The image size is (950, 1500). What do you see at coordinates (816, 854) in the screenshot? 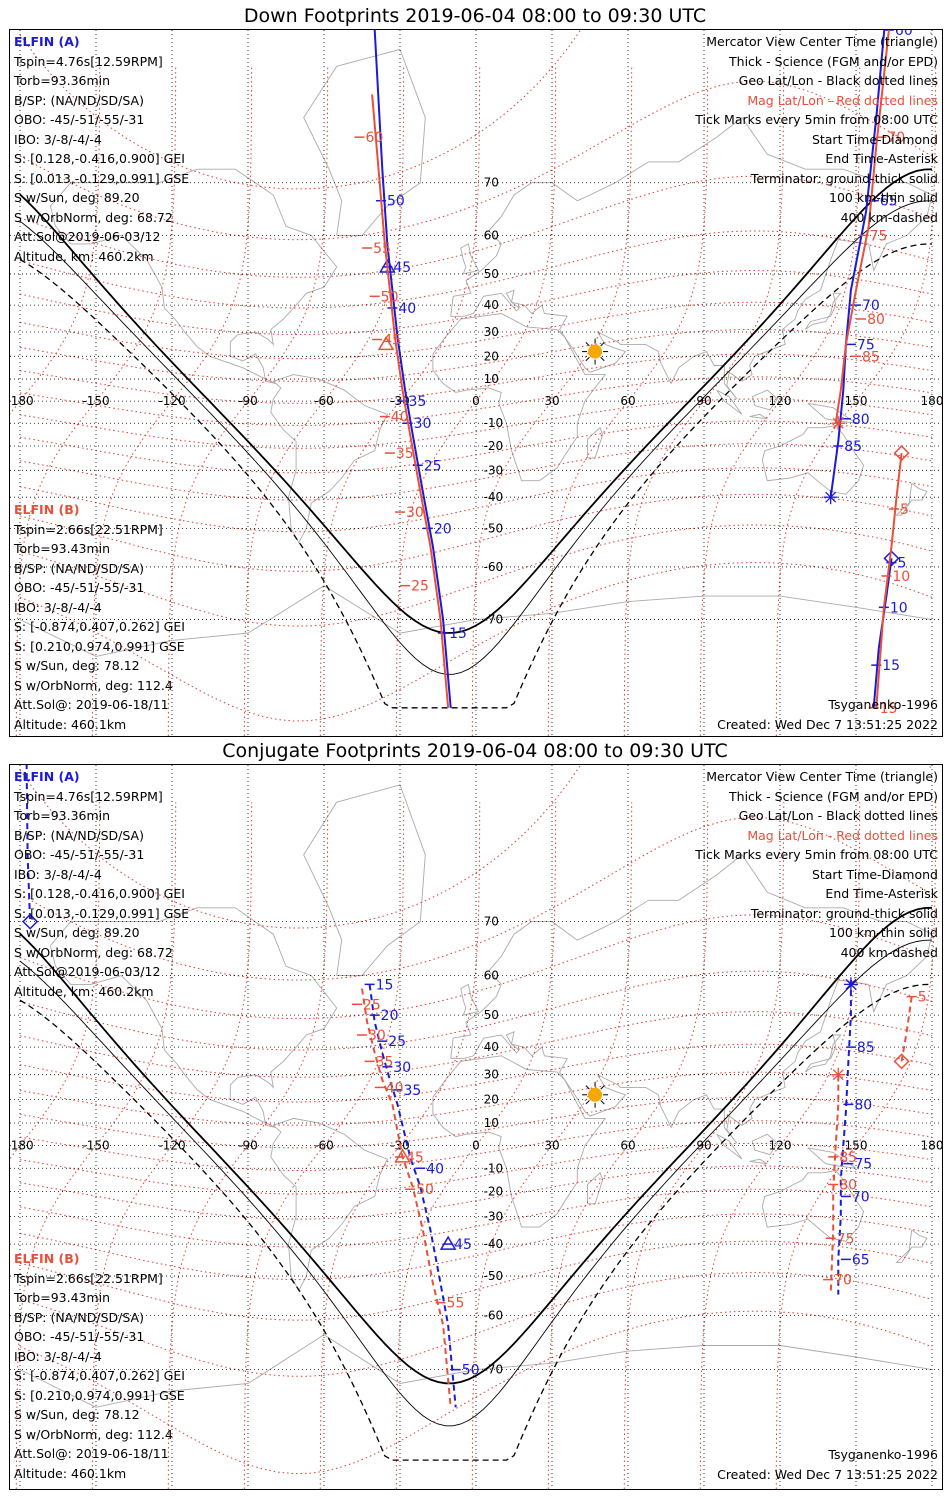
I see `legend-item: Tick Marks every 5min from 08:00 UTC` at bounding box center [816, 854].